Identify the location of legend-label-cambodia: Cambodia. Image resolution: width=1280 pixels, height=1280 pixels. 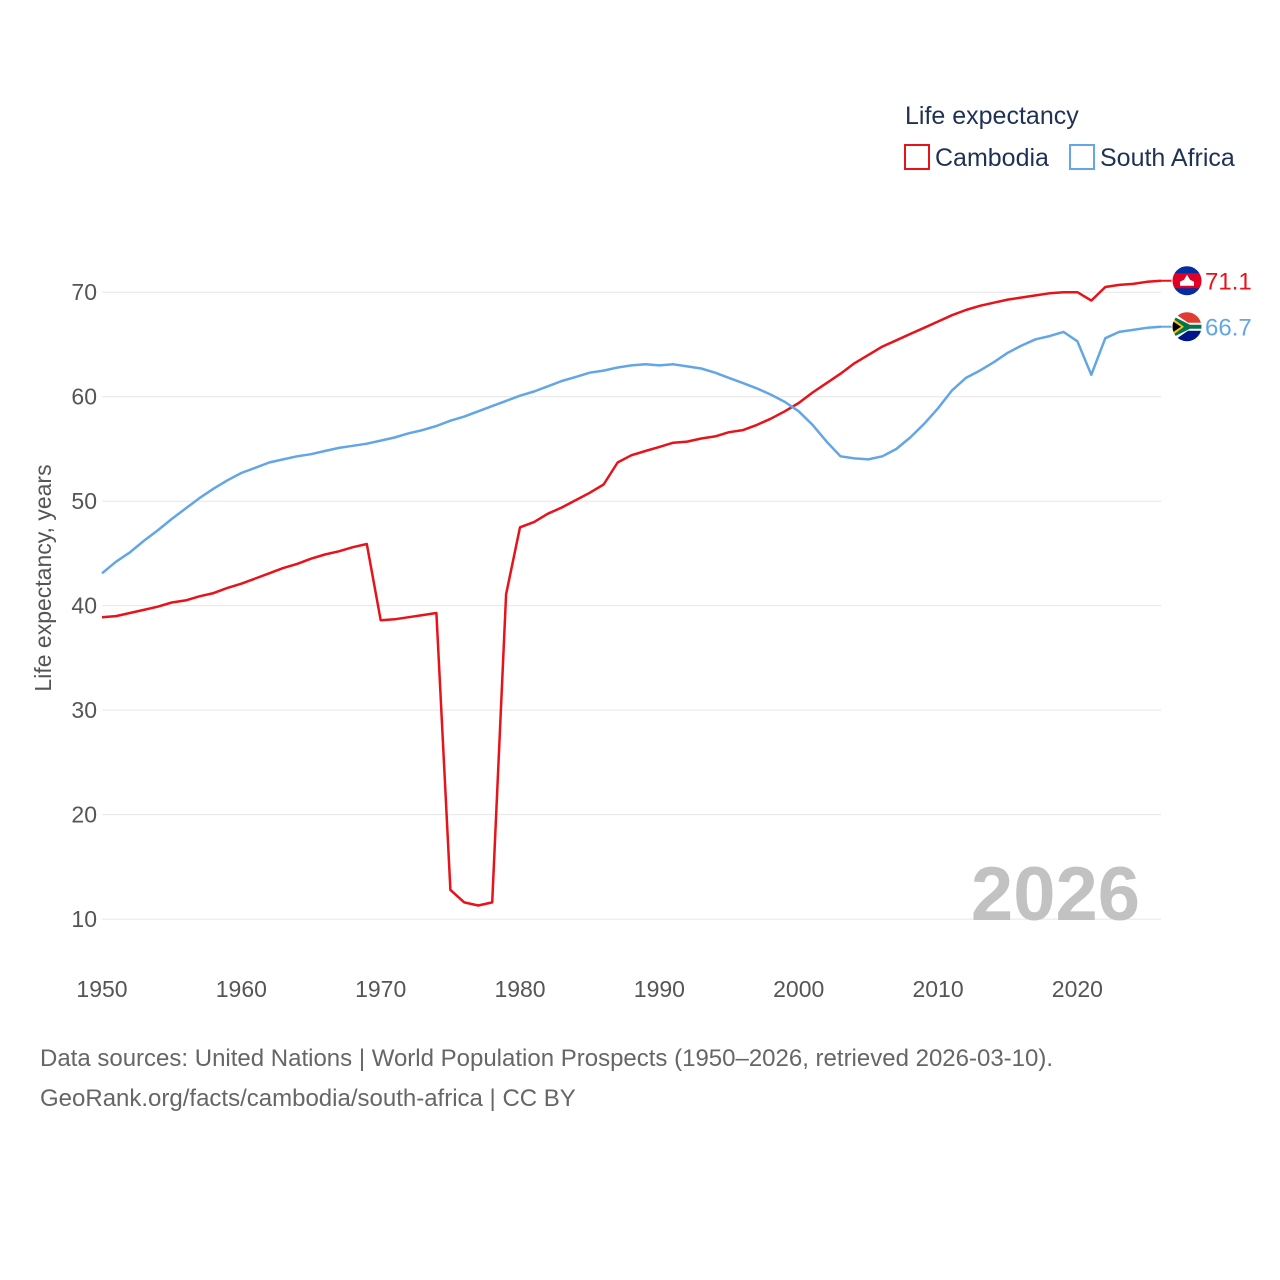
(992, 158).